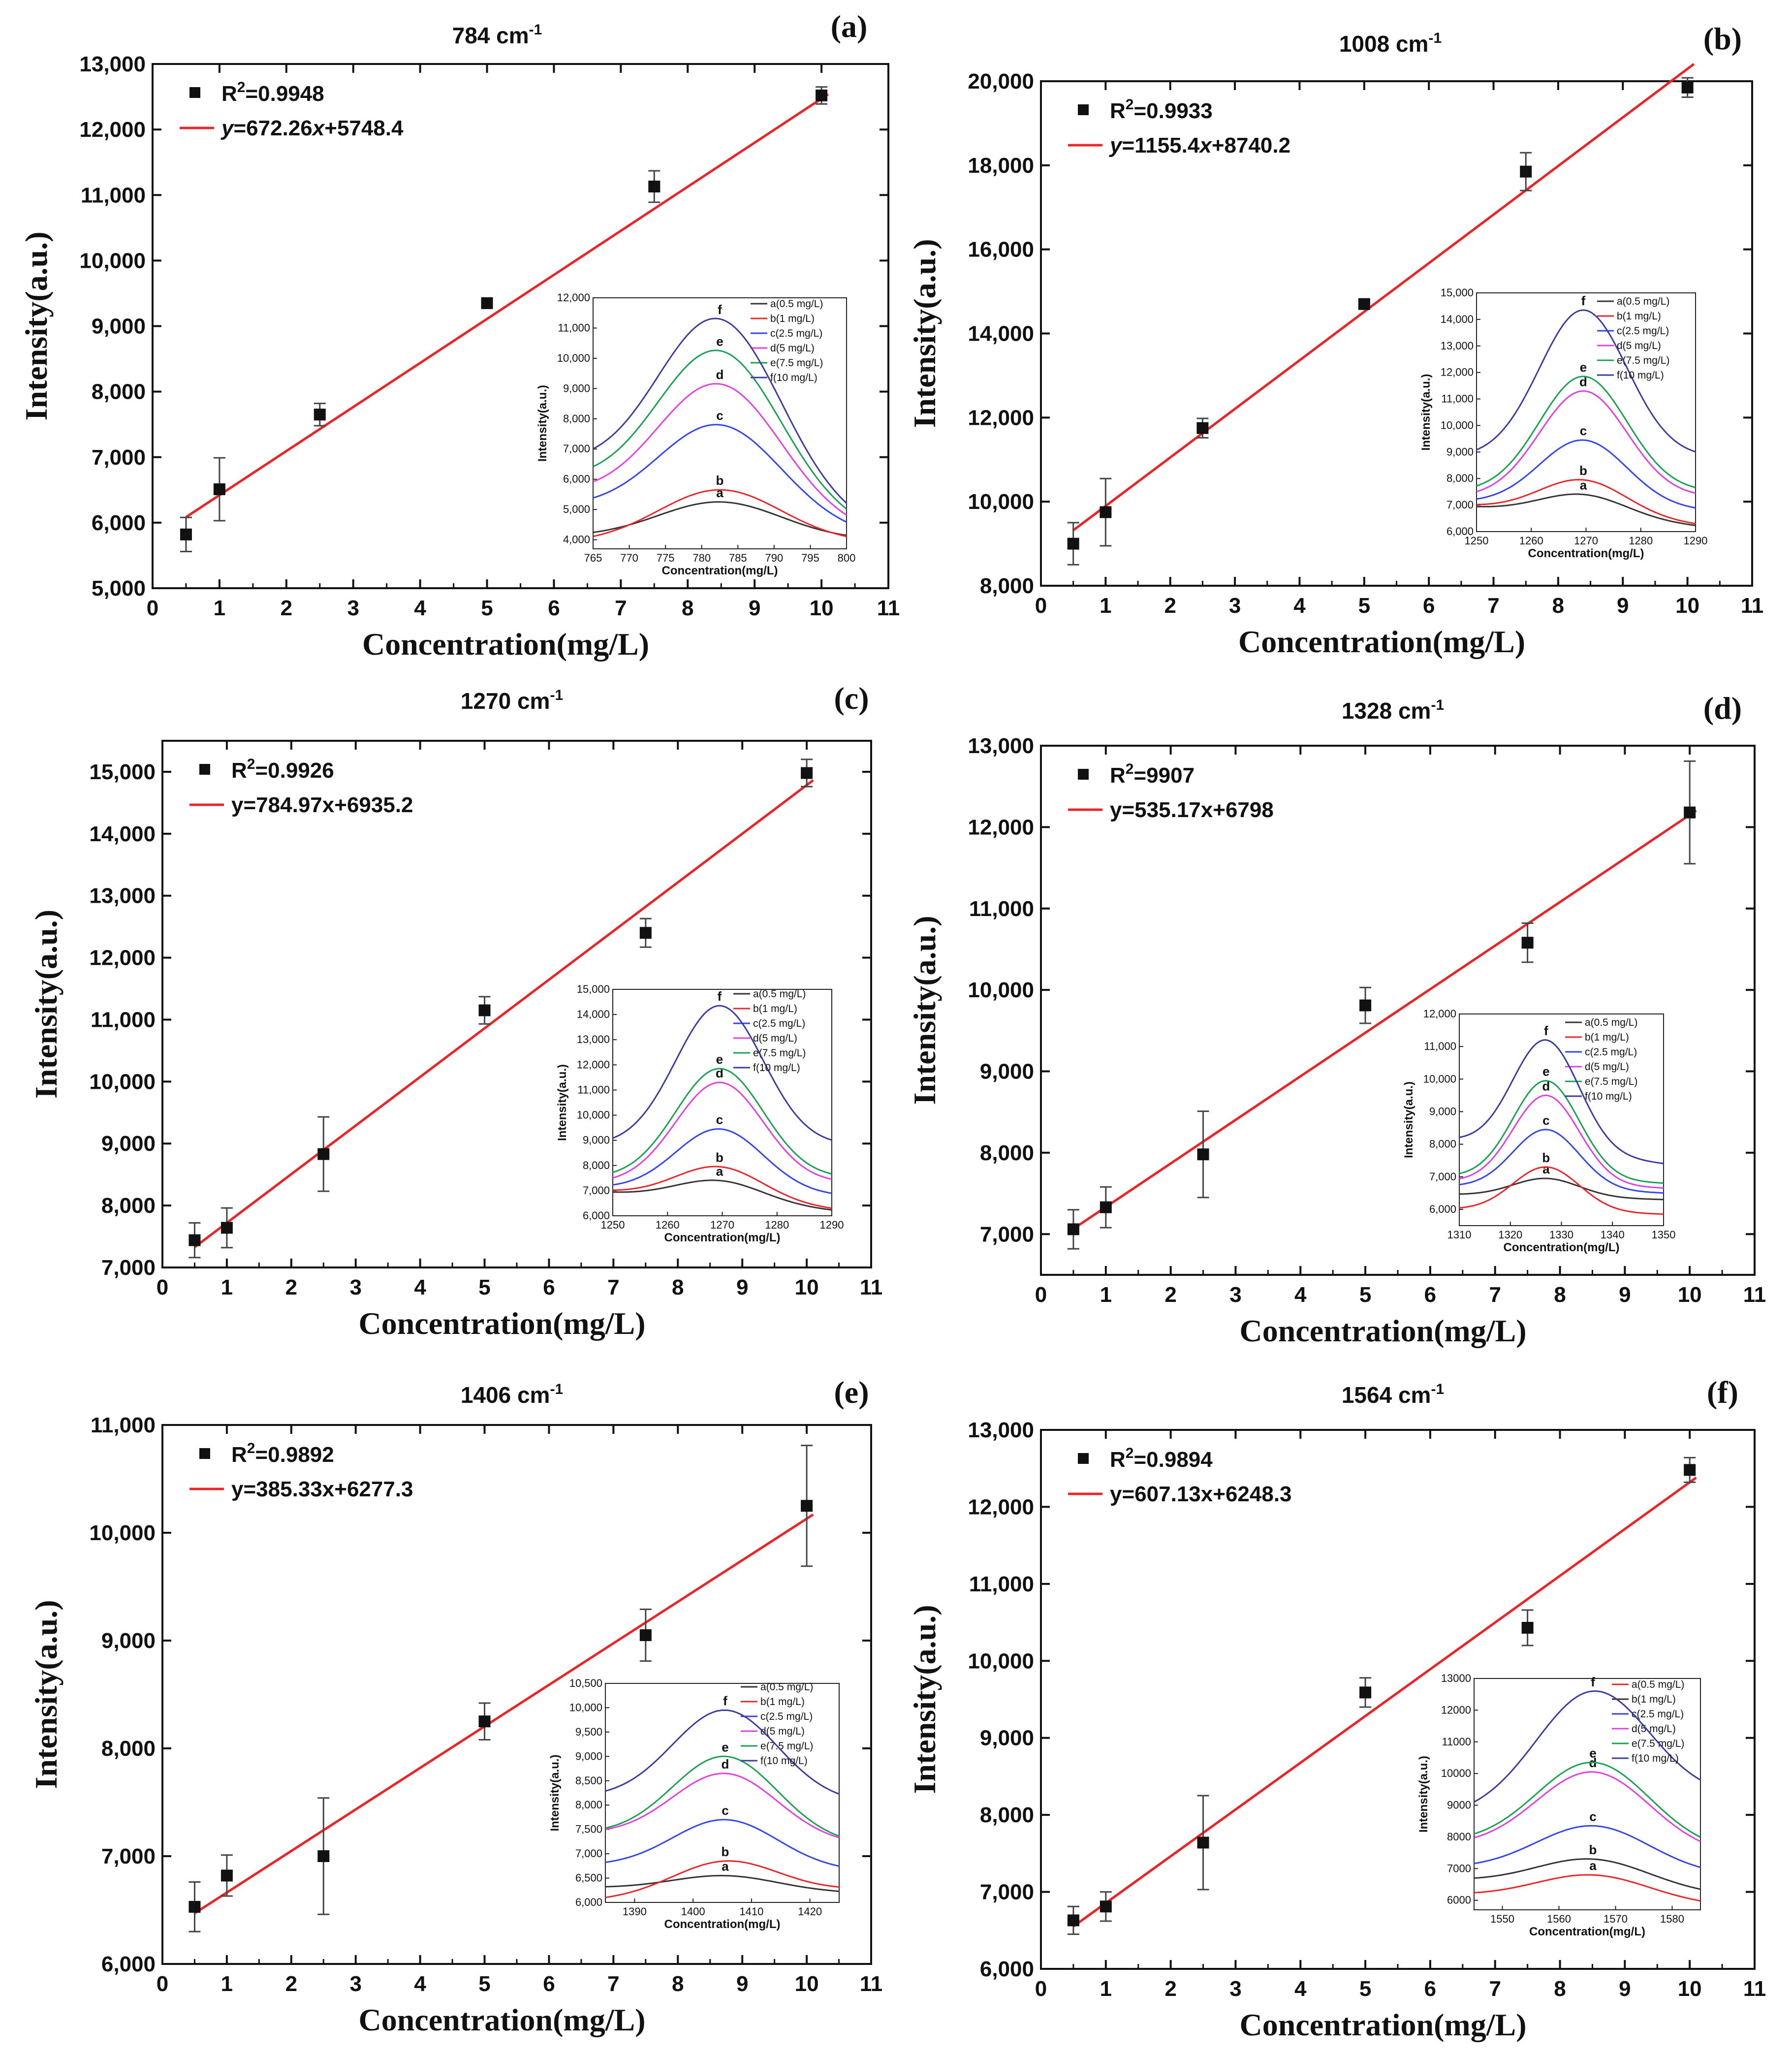  What do you see at coordinates (585, 1683) in the screenshot?
I see `inset-y-tick-label: 10,500` at bounding box center [585, 1683].